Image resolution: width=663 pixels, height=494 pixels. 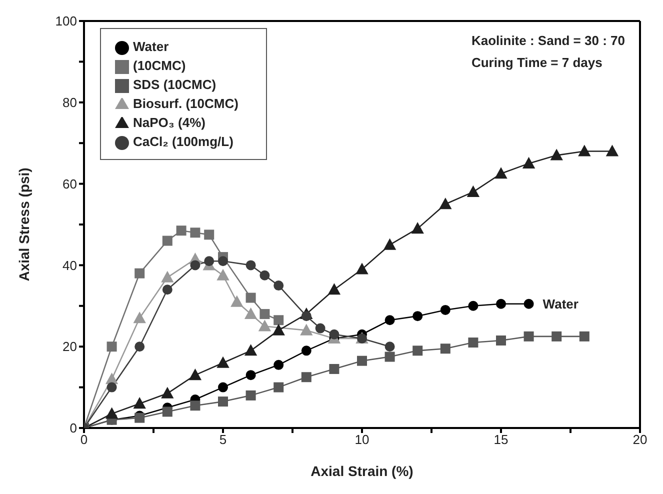 What do you see at coordinates (362, 471) in the screenshot?
I see `x-axis-title: Axial Strain (%)` at bounding box center [362, 471].